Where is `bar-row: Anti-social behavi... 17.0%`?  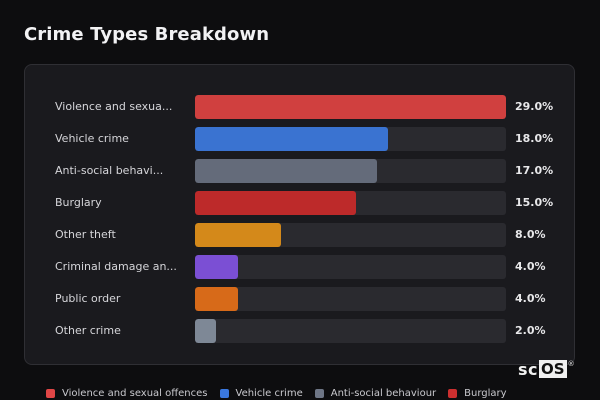
bar-row: Anti-social behavi... 17.0% is located at coordinates (299, 171).